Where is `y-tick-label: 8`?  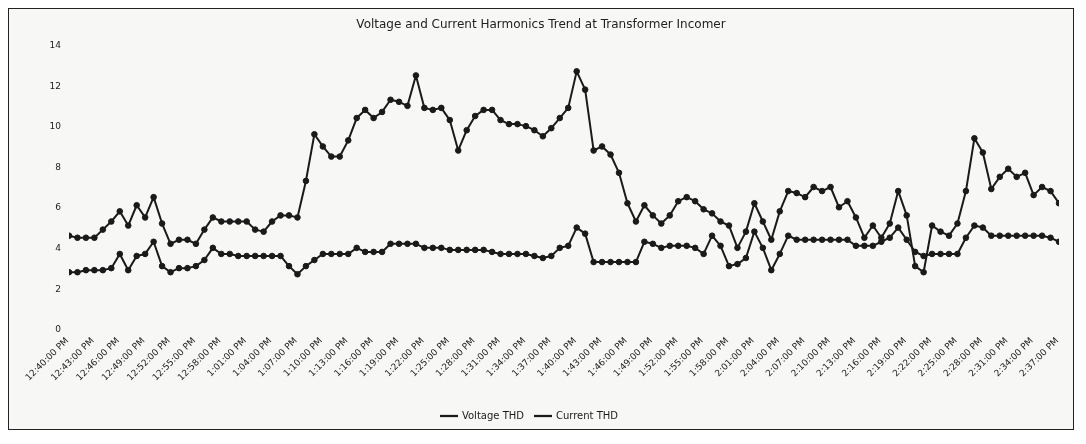
y-tick-label: 8 is located at coordinates (58, 166).